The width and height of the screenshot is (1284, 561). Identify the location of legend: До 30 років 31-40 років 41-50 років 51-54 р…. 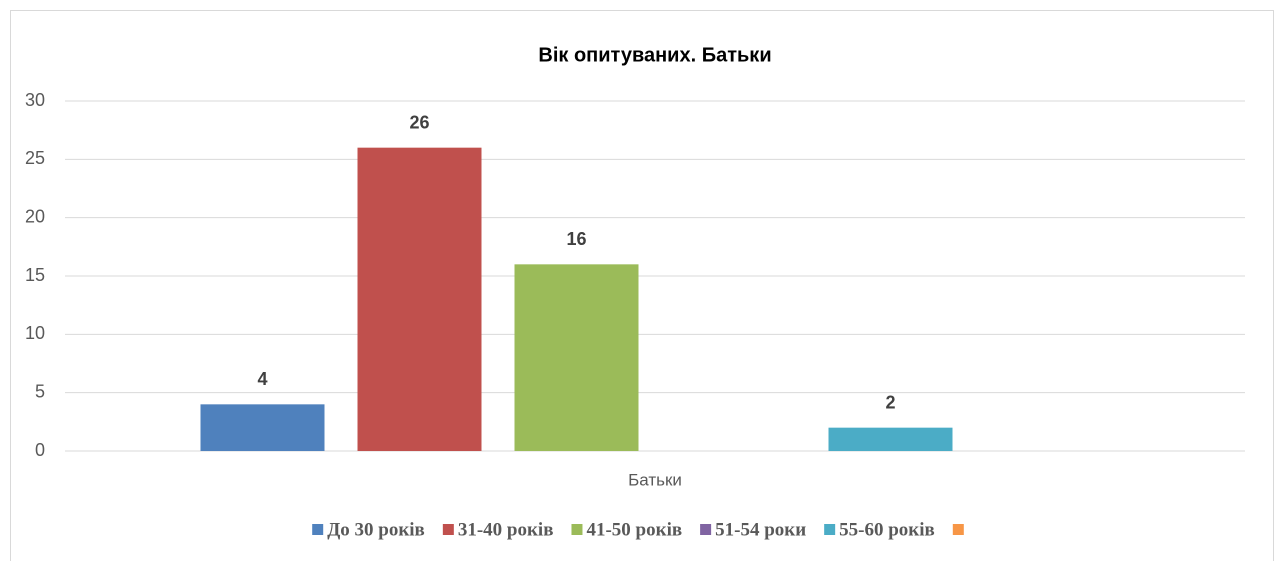
(638, 529).